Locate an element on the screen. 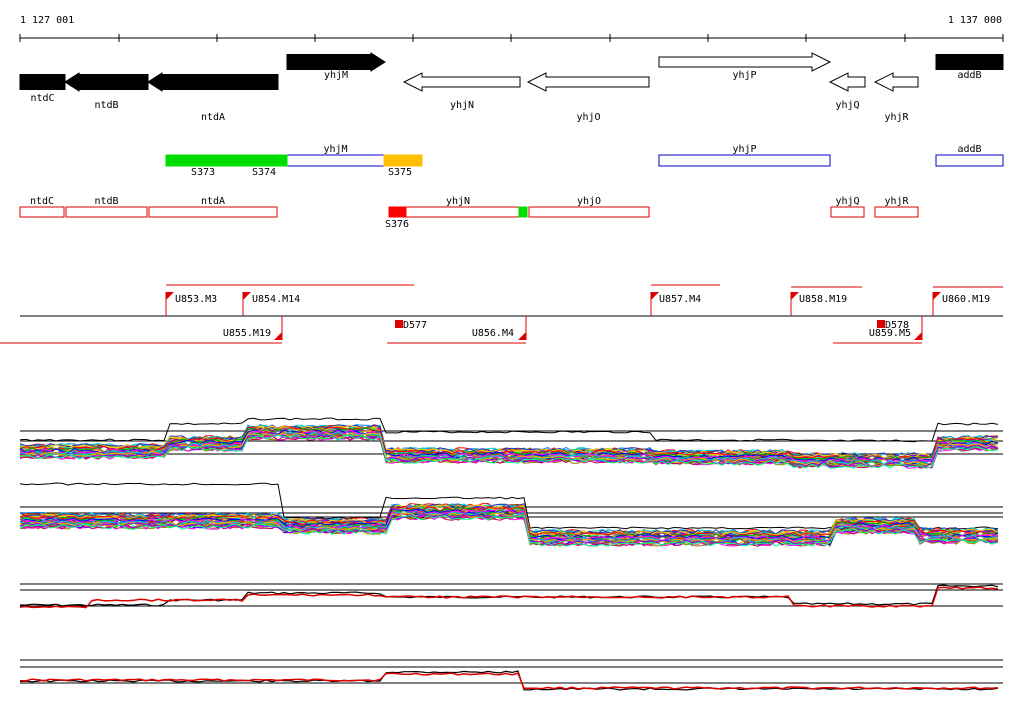 Image resolution: width=1024 pixels, height=714 pixels. gene-label-ntdA: ntdA is located at coordinates (213, 117).